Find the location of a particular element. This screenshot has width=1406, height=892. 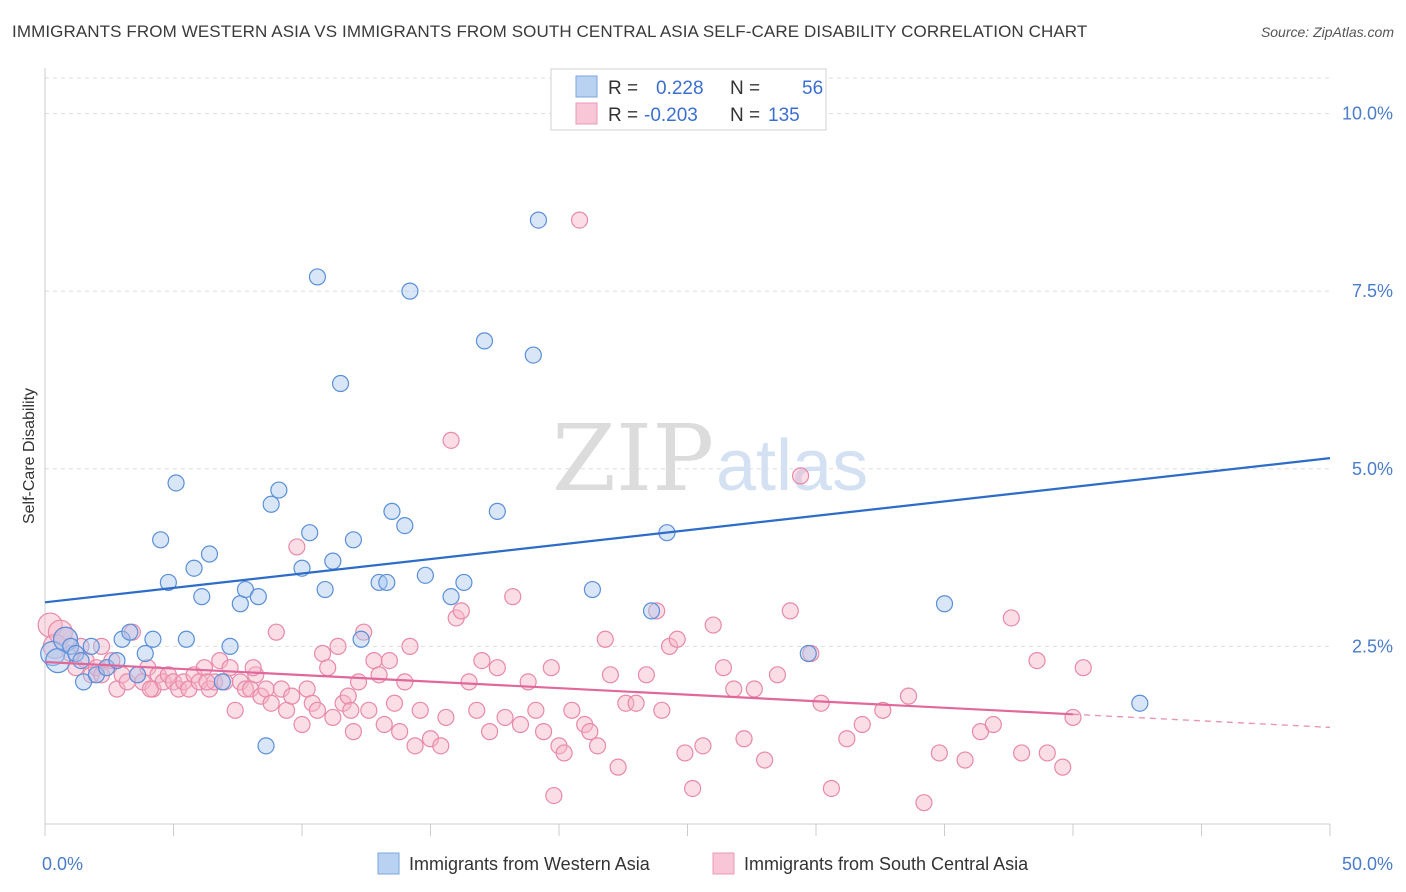

y-tick-label-3: 10.0% is located at coordinates (1367, 114).